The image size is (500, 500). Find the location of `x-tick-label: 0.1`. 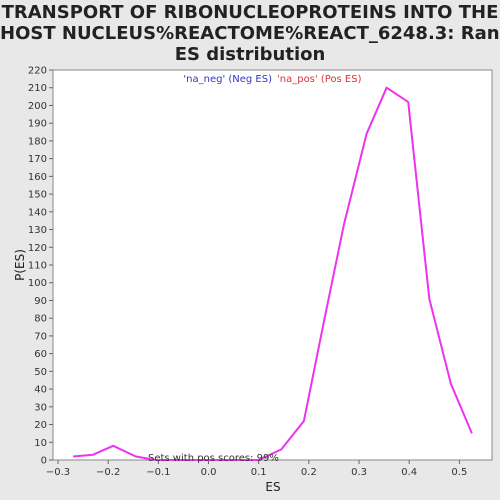

x-tick-label: 0.1 is located at coordinates (259, 472).